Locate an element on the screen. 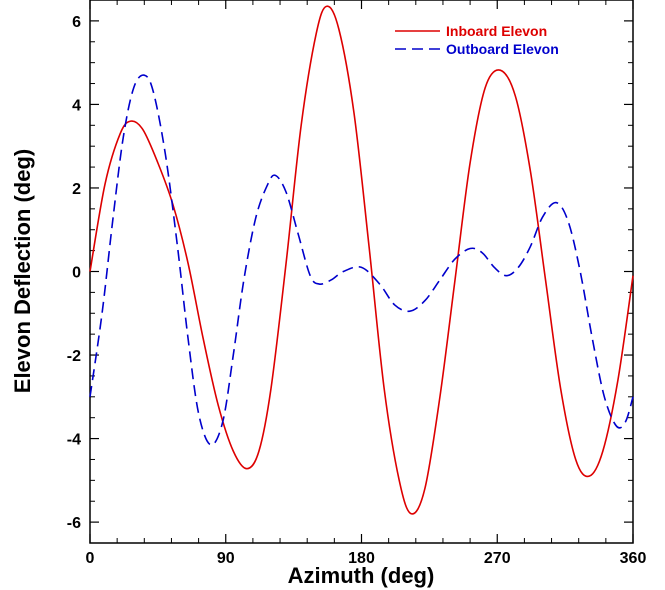  x-tick-label: 90 is located at coordinates (226, 558).